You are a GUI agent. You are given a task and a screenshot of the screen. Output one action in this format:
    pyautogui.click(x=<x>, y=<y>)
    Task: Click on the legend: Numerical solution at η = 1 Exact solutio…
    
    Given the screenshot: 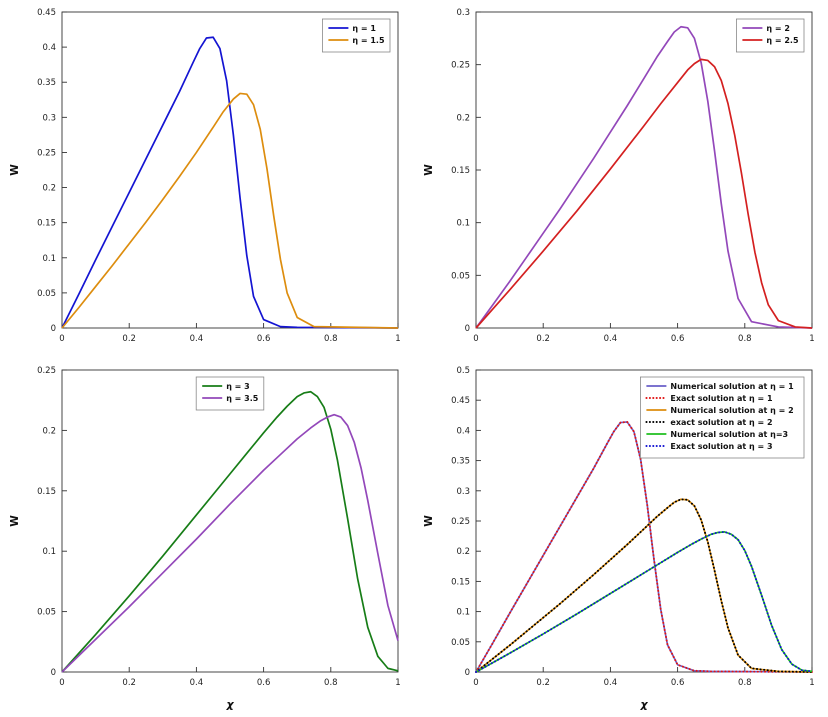 What is the action you would take?
    pyautogui.click(x=722, y=417)
    